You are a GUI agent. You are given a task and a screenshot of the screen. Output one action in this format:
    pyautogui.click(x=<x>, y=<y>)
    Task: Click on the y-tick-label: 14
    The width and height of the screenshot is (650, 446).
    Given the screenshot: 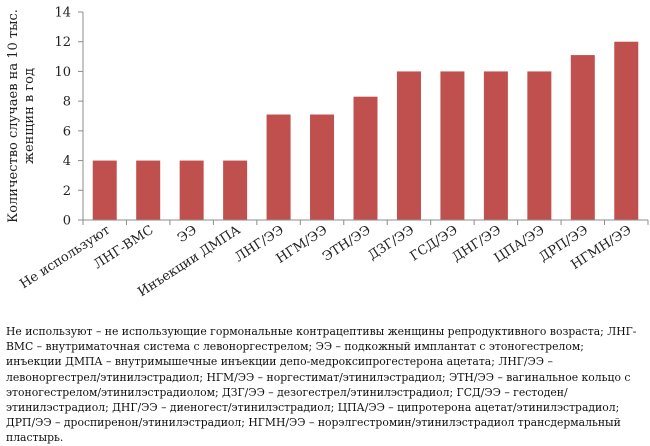 What is the action you would take?
    pyautogui.click(x=62, y=13)
    